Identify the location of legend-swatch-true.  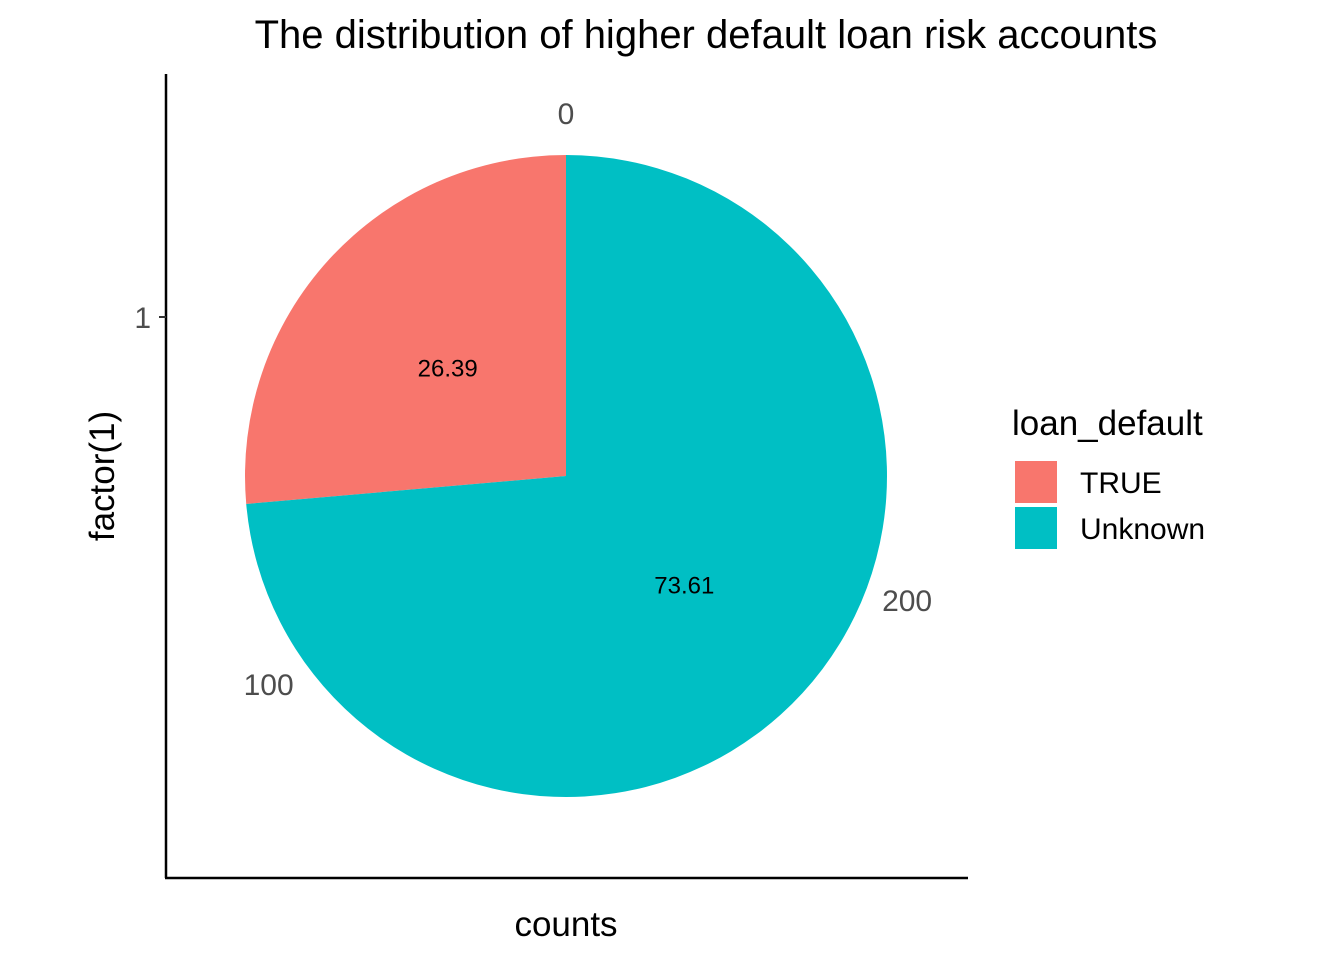
(1036, 482).